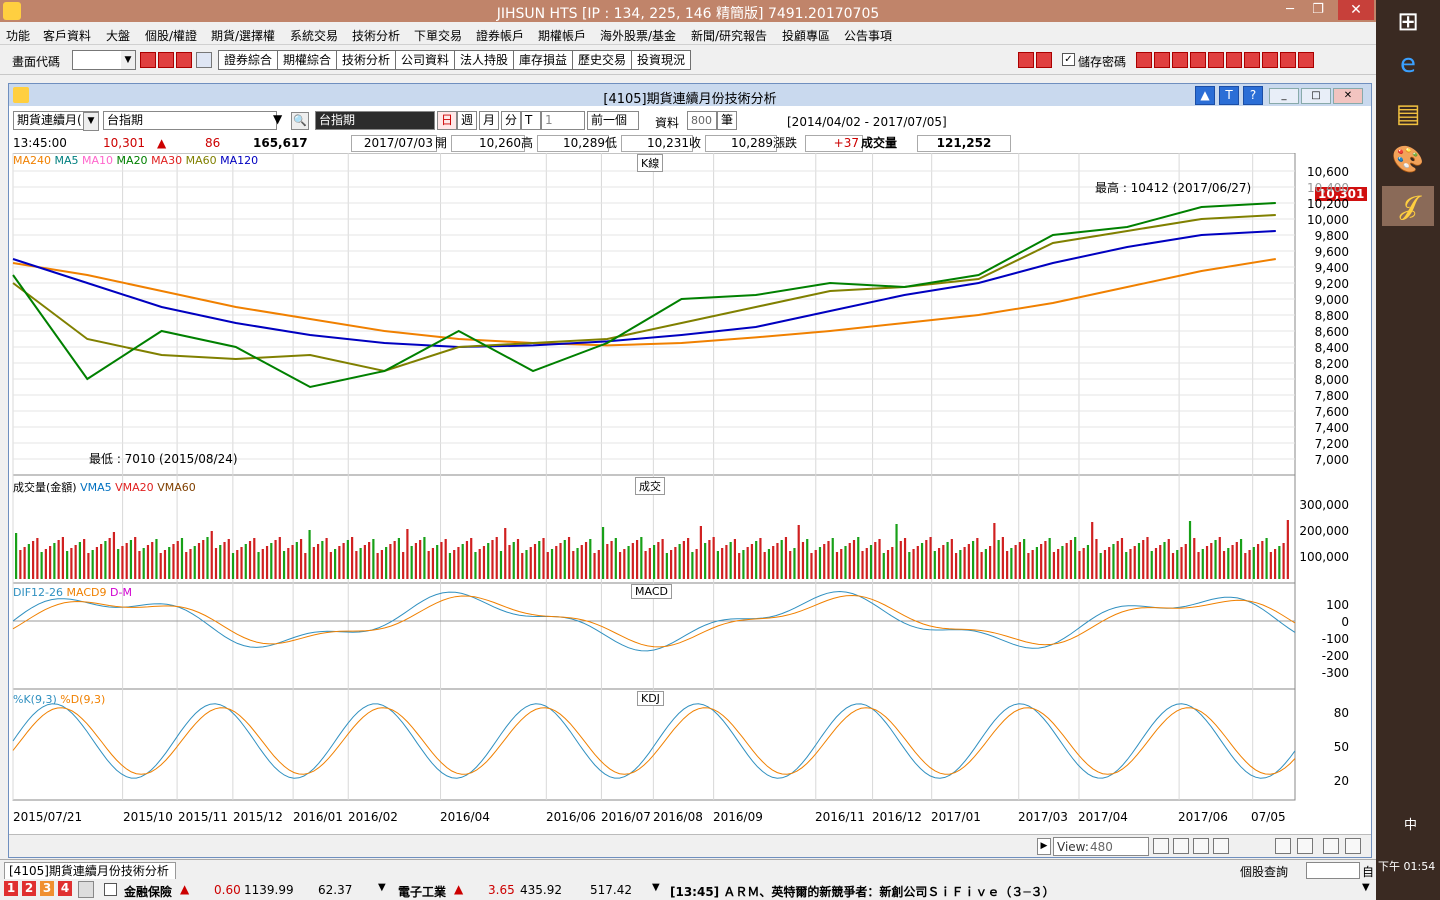 The height and width of the screenshot is (900, 1440). What do you see at coordinates (1283, 846) in the screenshot?
I see `copy-icon` at bounding box center [1283, 846].